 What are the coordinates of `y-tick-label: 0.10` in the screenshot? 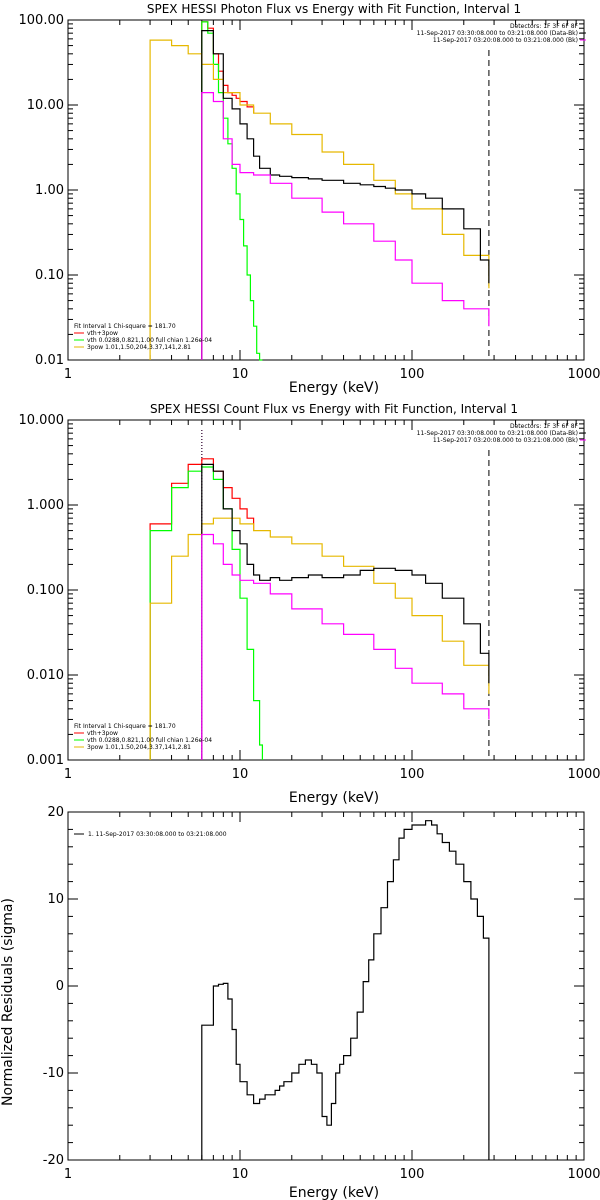 It's located at (49, 275).